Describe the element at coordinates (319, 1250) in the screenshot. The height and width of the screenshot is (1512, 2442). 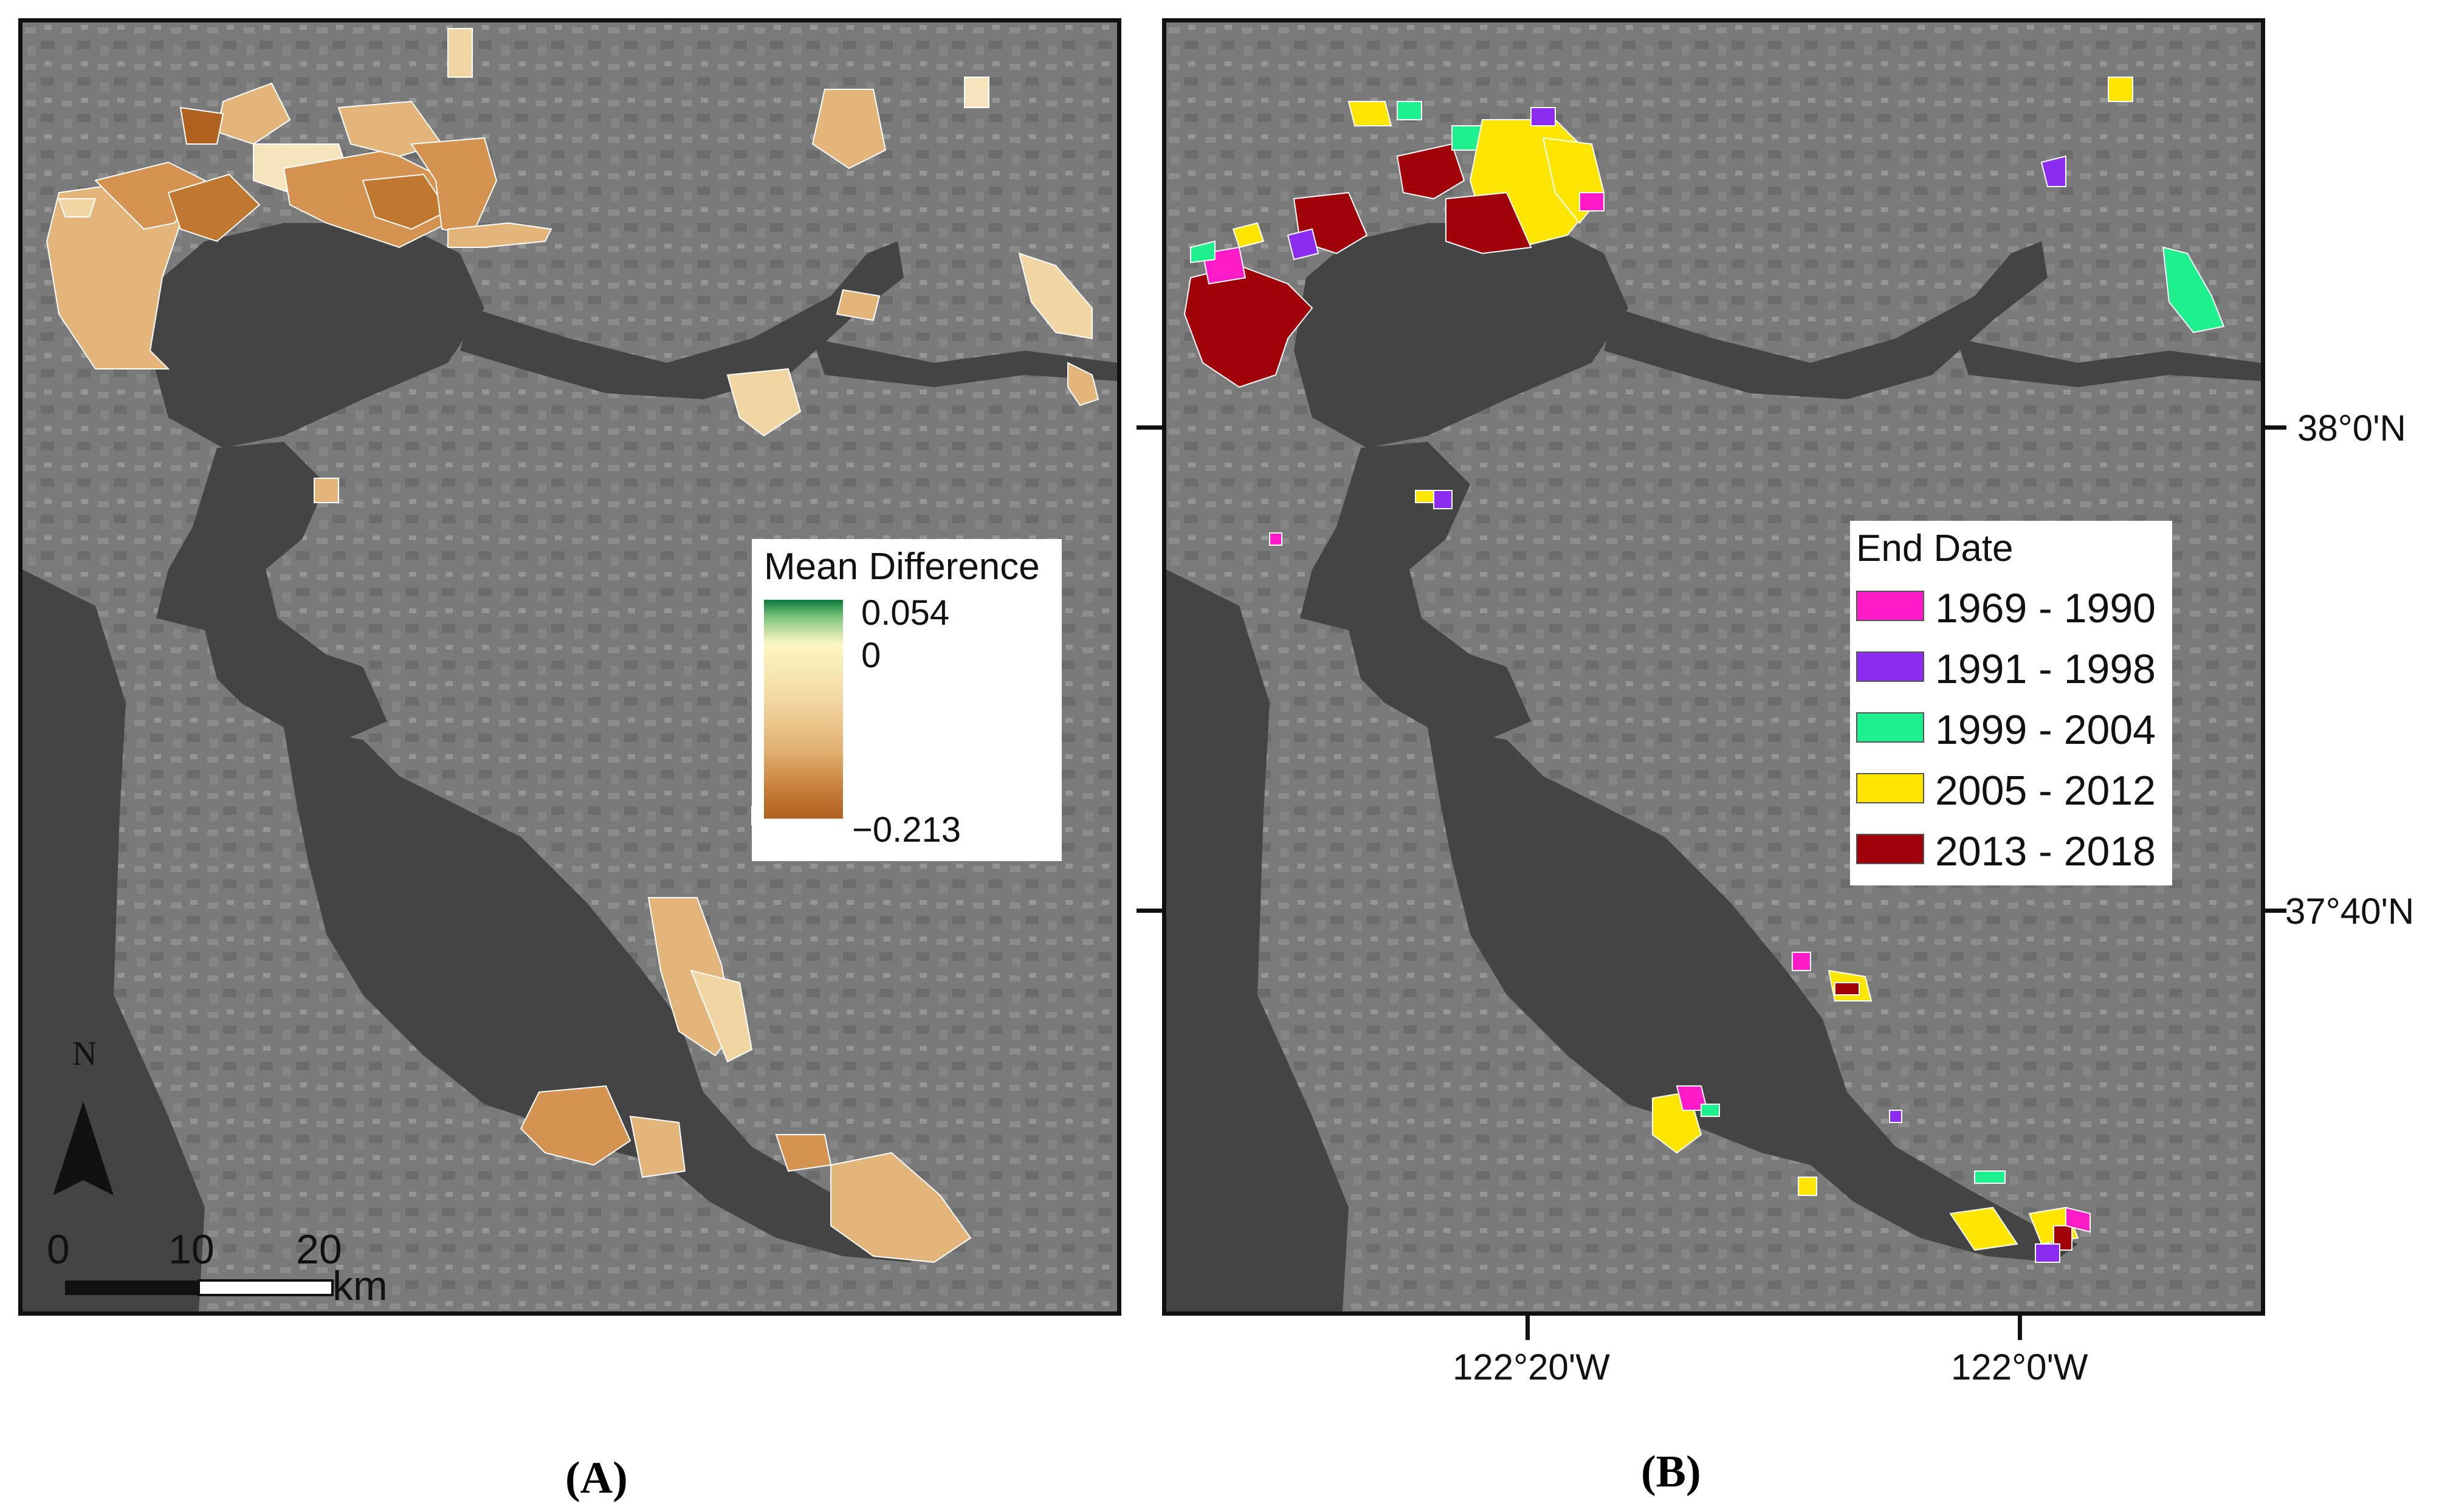
I see `scale-tick-20: 20` at that location.